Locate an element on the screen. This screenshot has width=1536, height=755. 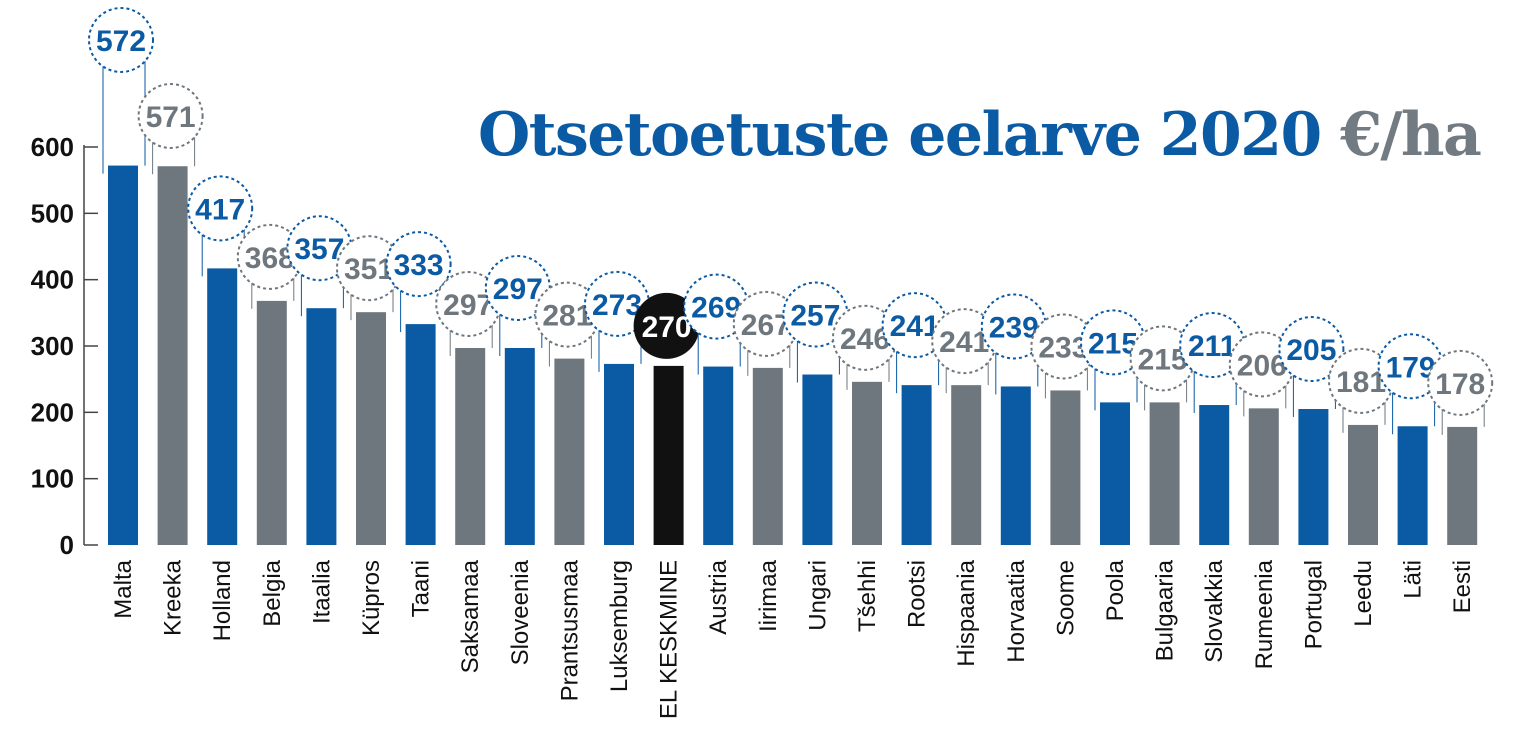
value-label: 211 is located at coordinates (1212, 346).